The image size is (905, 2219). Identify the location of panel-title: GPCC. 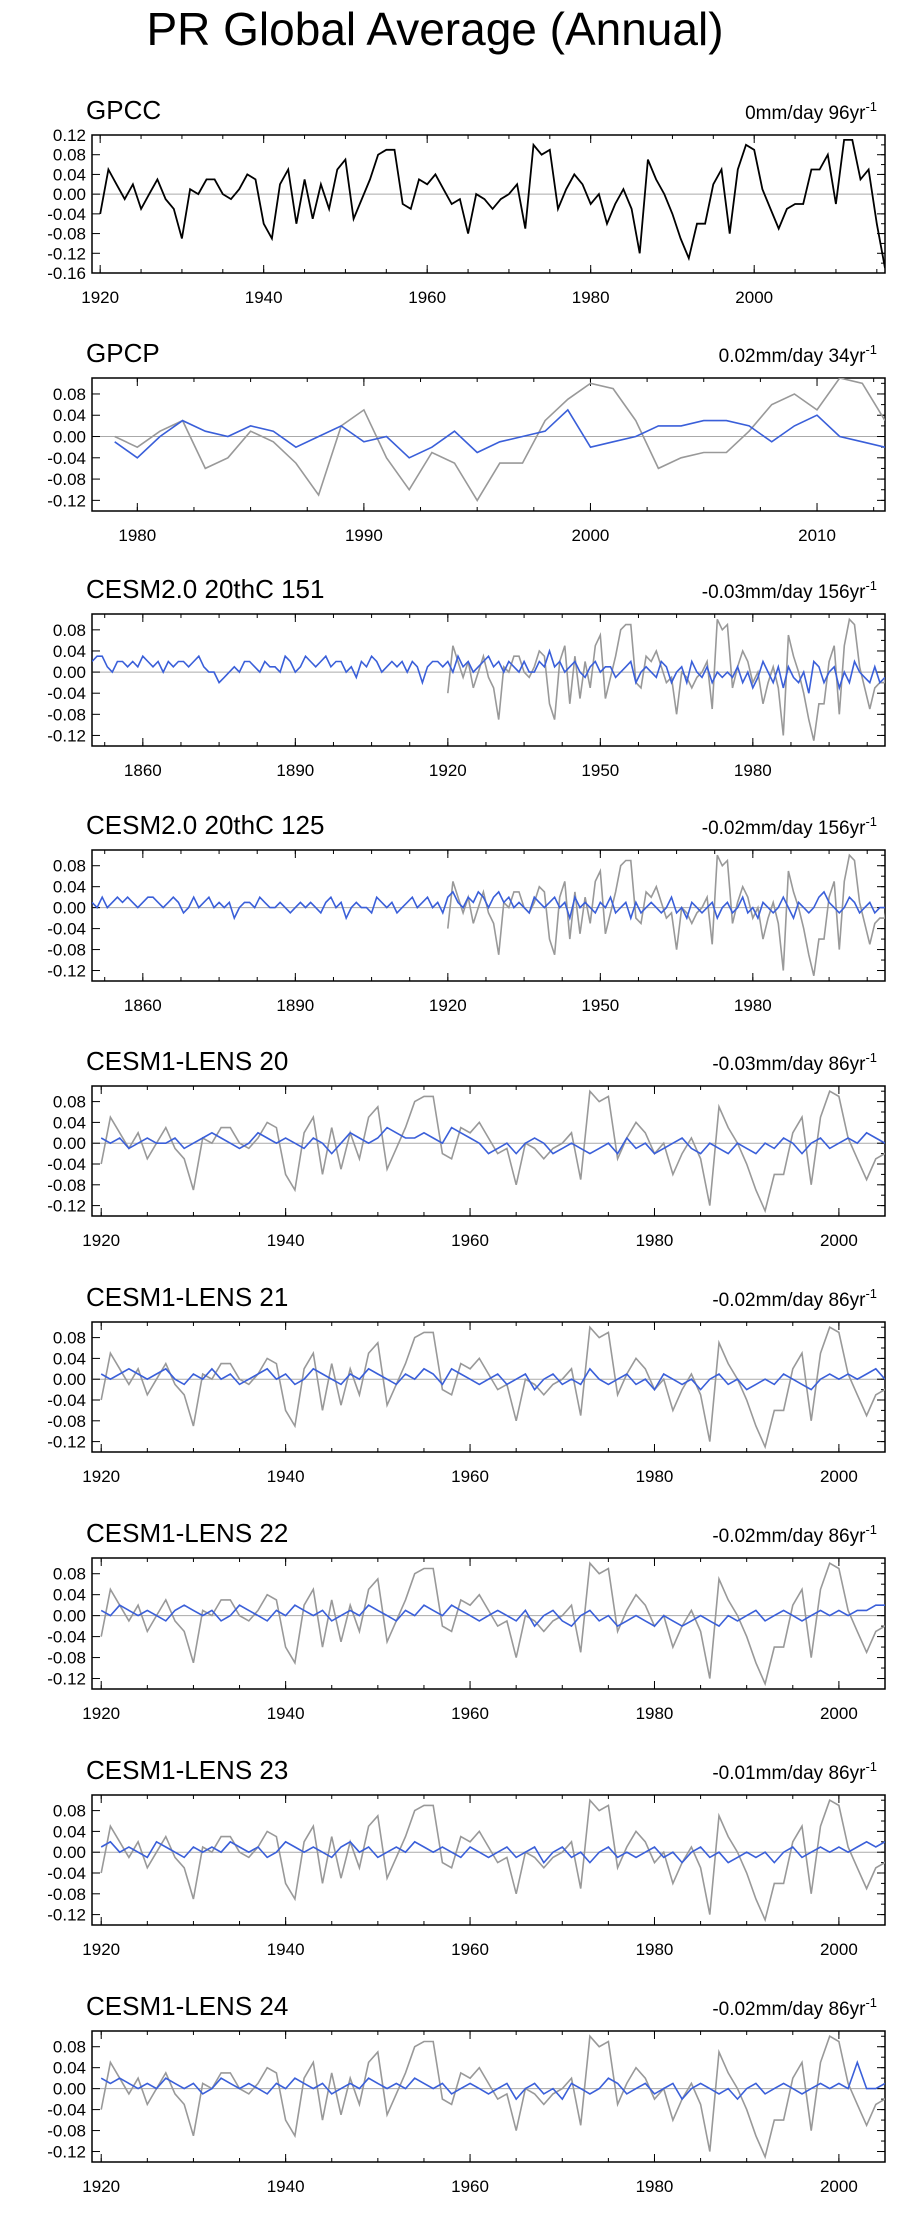
(123, 110).